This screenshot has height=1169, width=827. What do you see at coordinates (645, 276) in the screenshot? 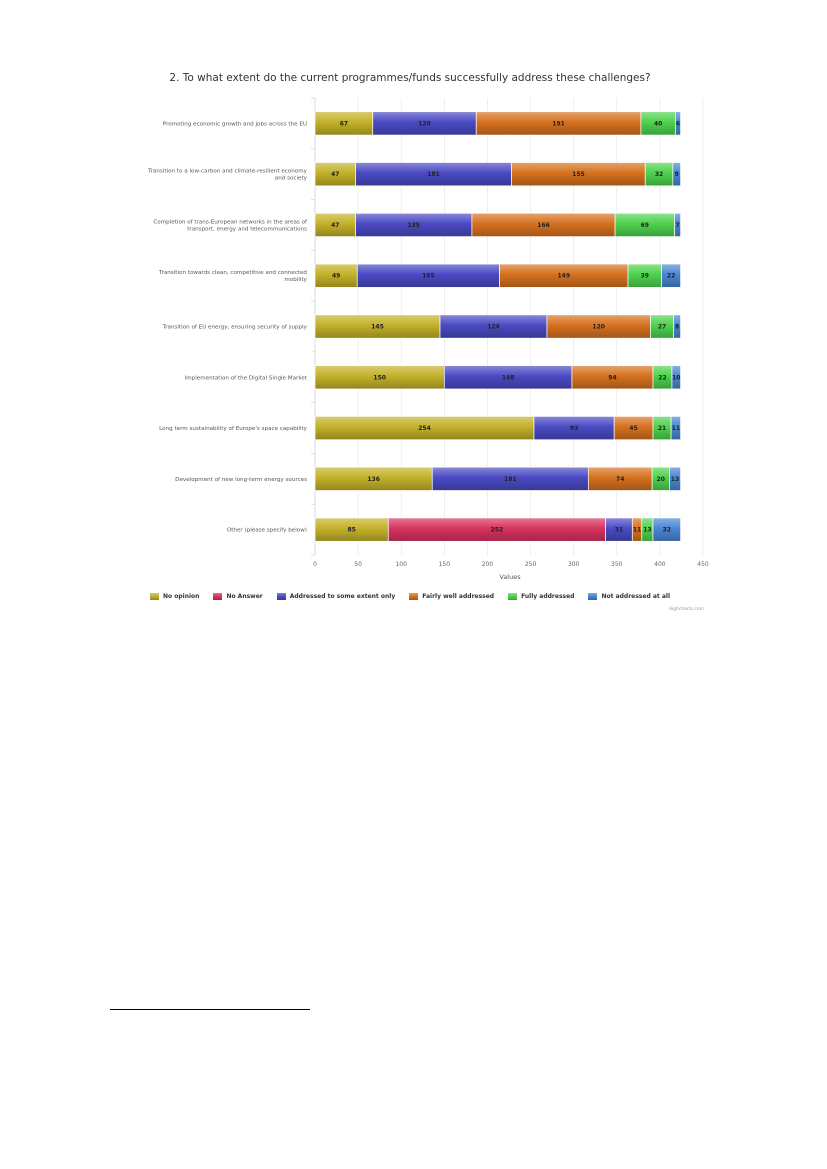
I see `data-label: 39` at bounding box center [645, 276].